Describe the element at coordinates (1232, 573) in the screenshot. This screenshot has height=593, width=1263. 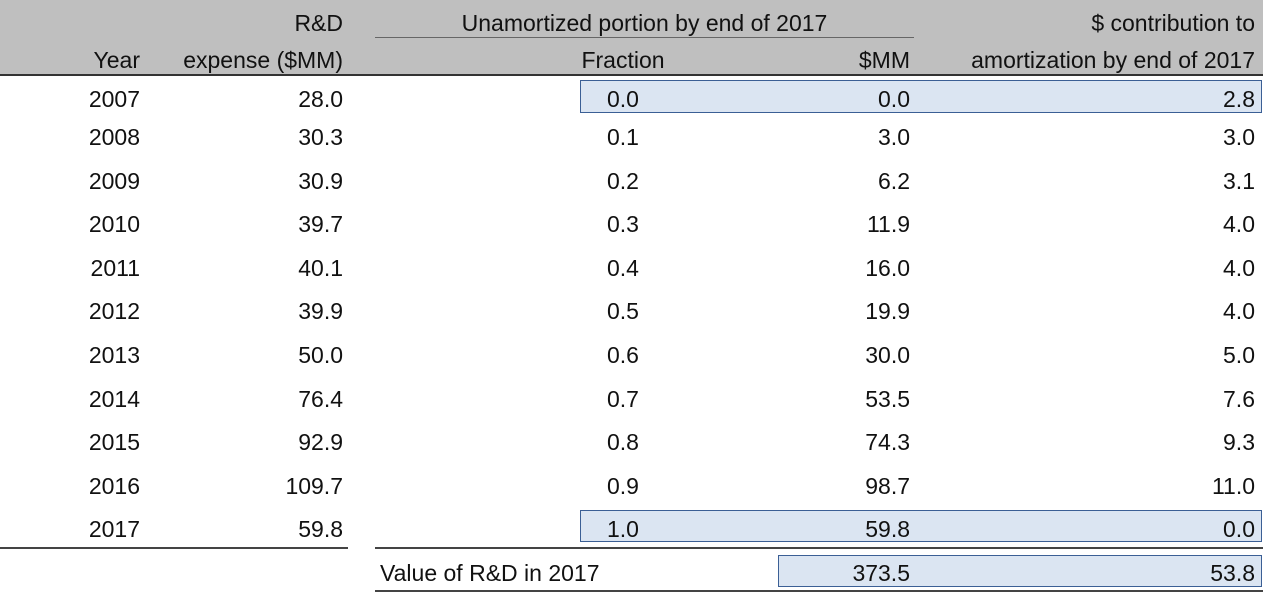
I see `total-amort: 53.8` at that location.